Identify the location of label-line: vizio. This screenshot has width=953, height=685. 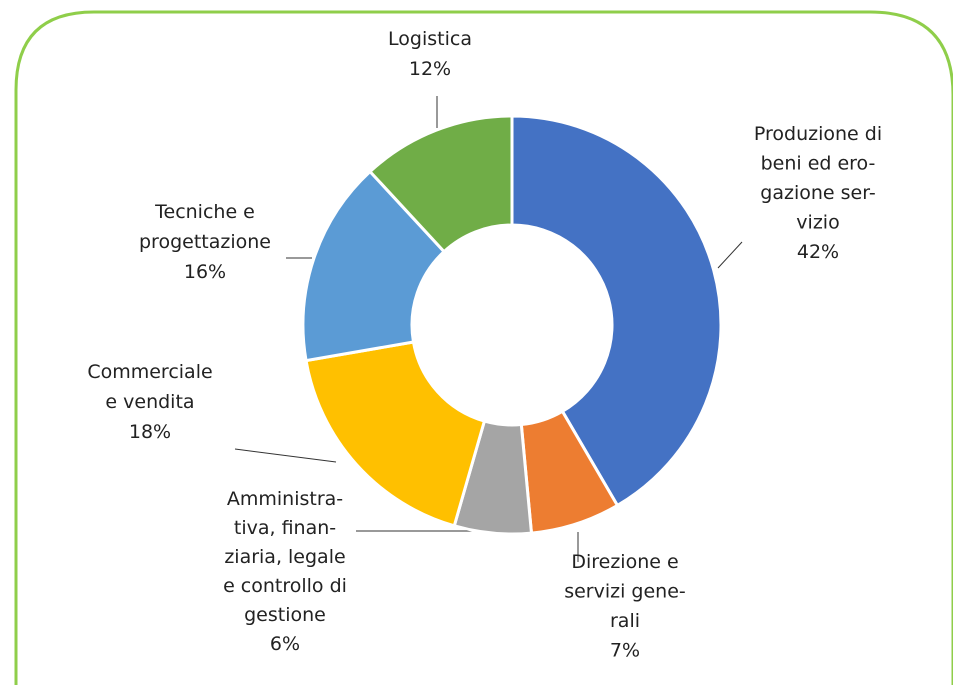
(817, 223).